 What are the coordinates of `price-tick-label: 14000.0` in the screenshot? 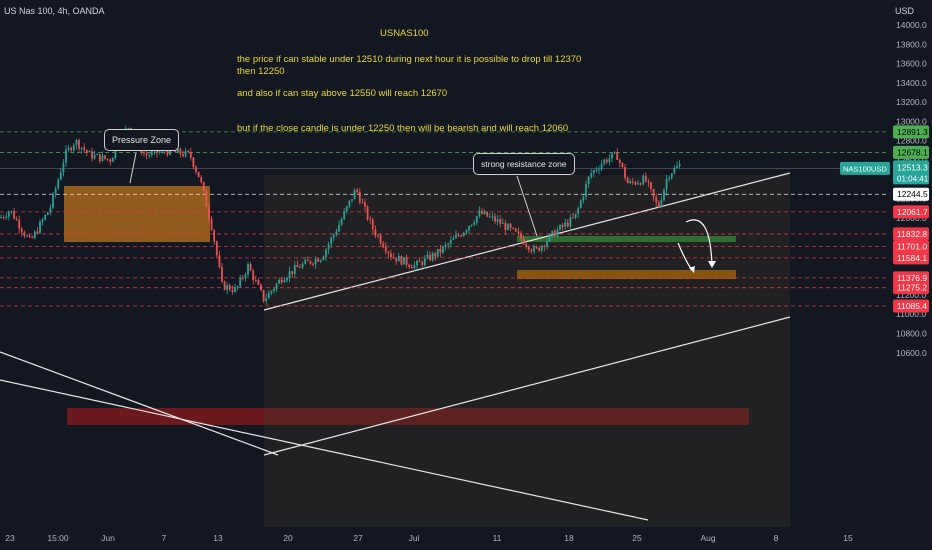 It's located at (911, 25).